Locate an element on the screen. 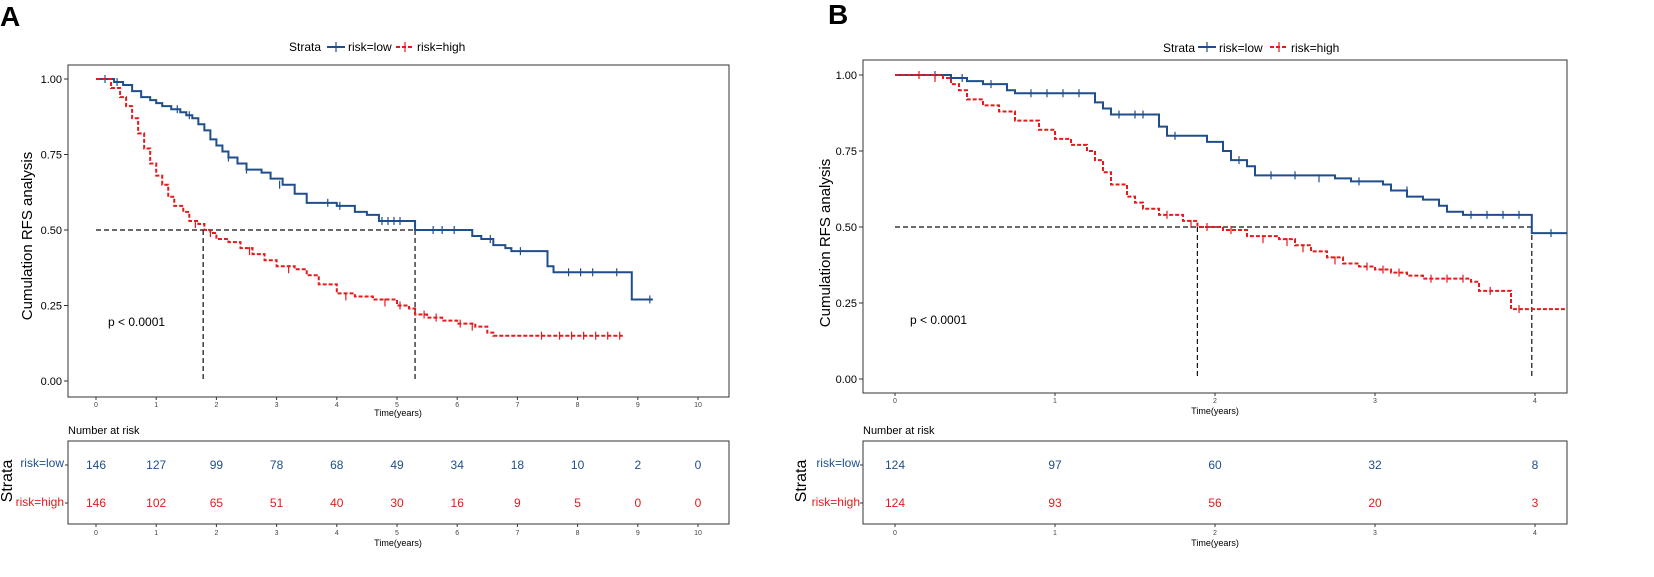 The width and height of the screenshot is (1654, 577). risk-count-high-b: 20 is located at coordinates (1375, 503).